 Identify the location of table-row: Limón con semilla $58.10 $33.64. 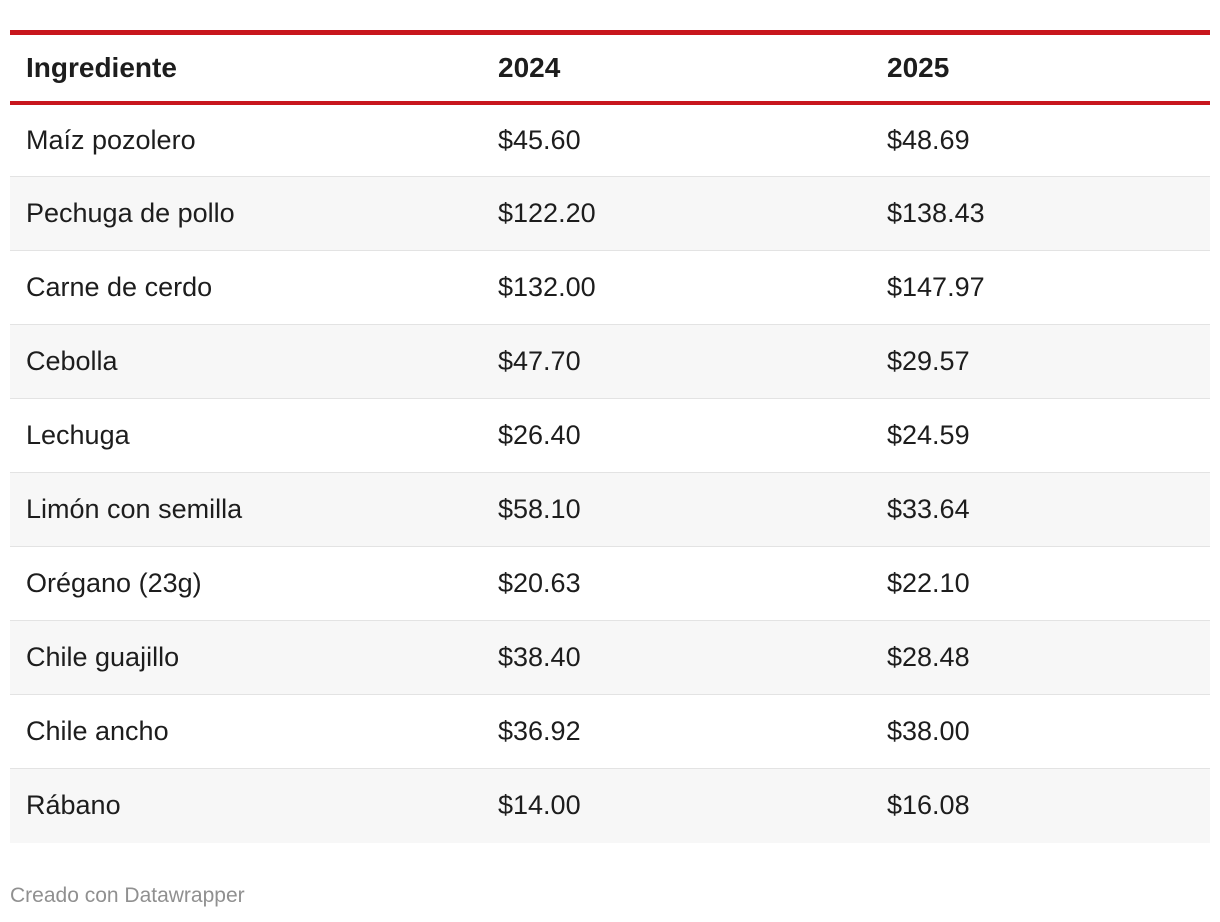
(610, 509).